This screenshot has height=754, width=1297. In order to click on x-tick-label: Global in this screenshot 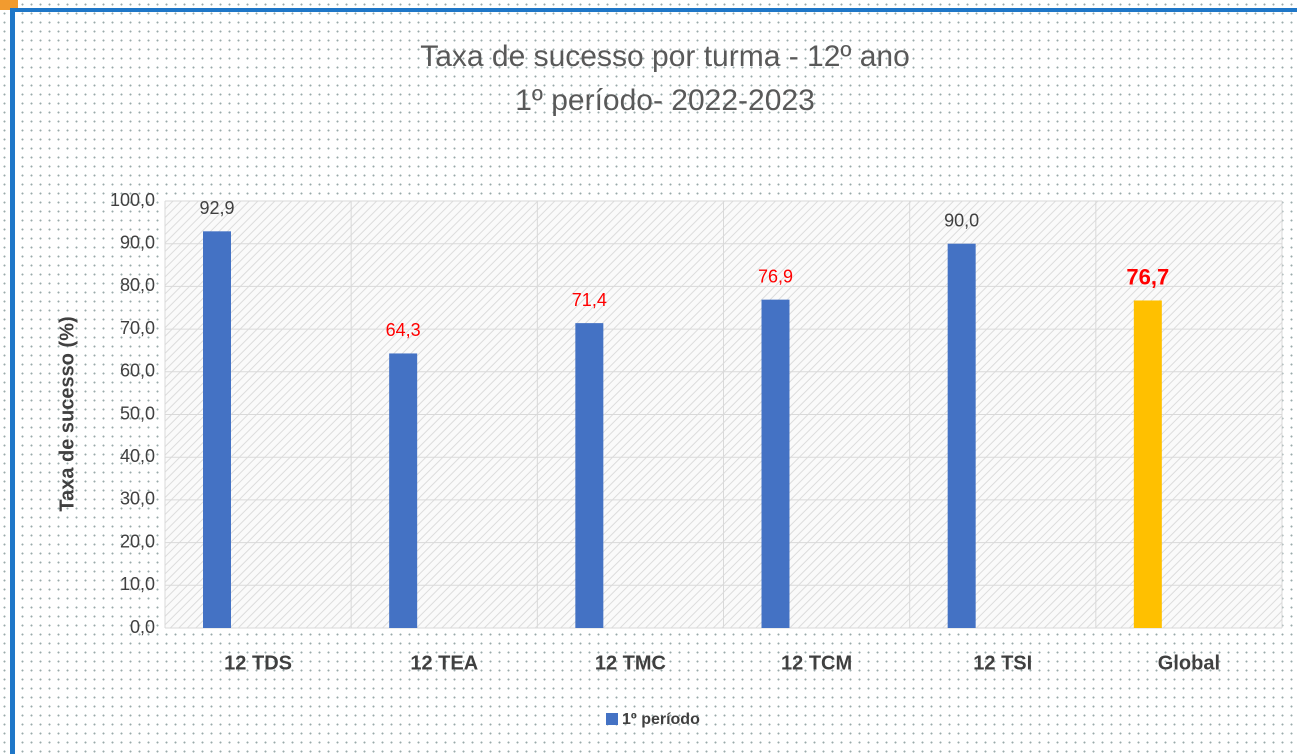, I will do `click(1189, 663)`.